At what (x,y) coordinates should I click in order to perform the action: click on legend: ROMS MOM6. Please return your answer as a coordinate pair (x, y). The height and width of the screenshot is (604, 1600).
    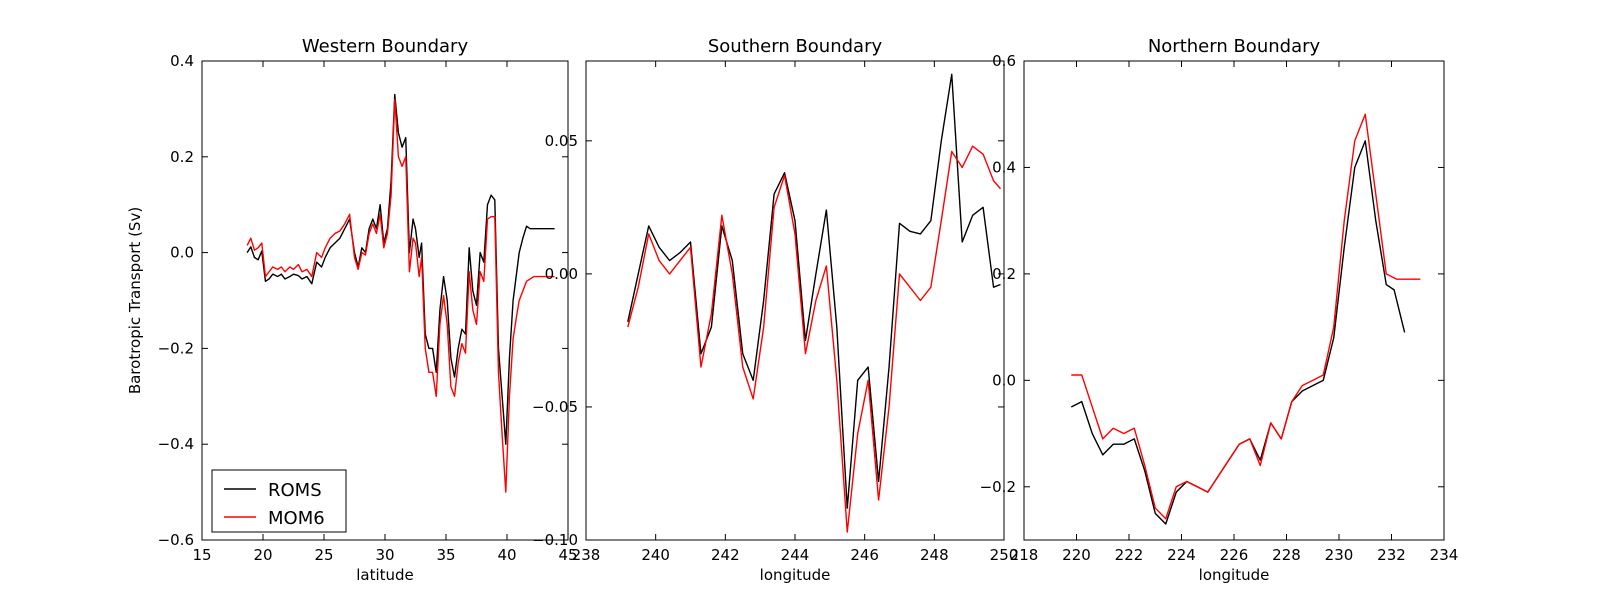
    Looking at the image, I should click on (279, 501).